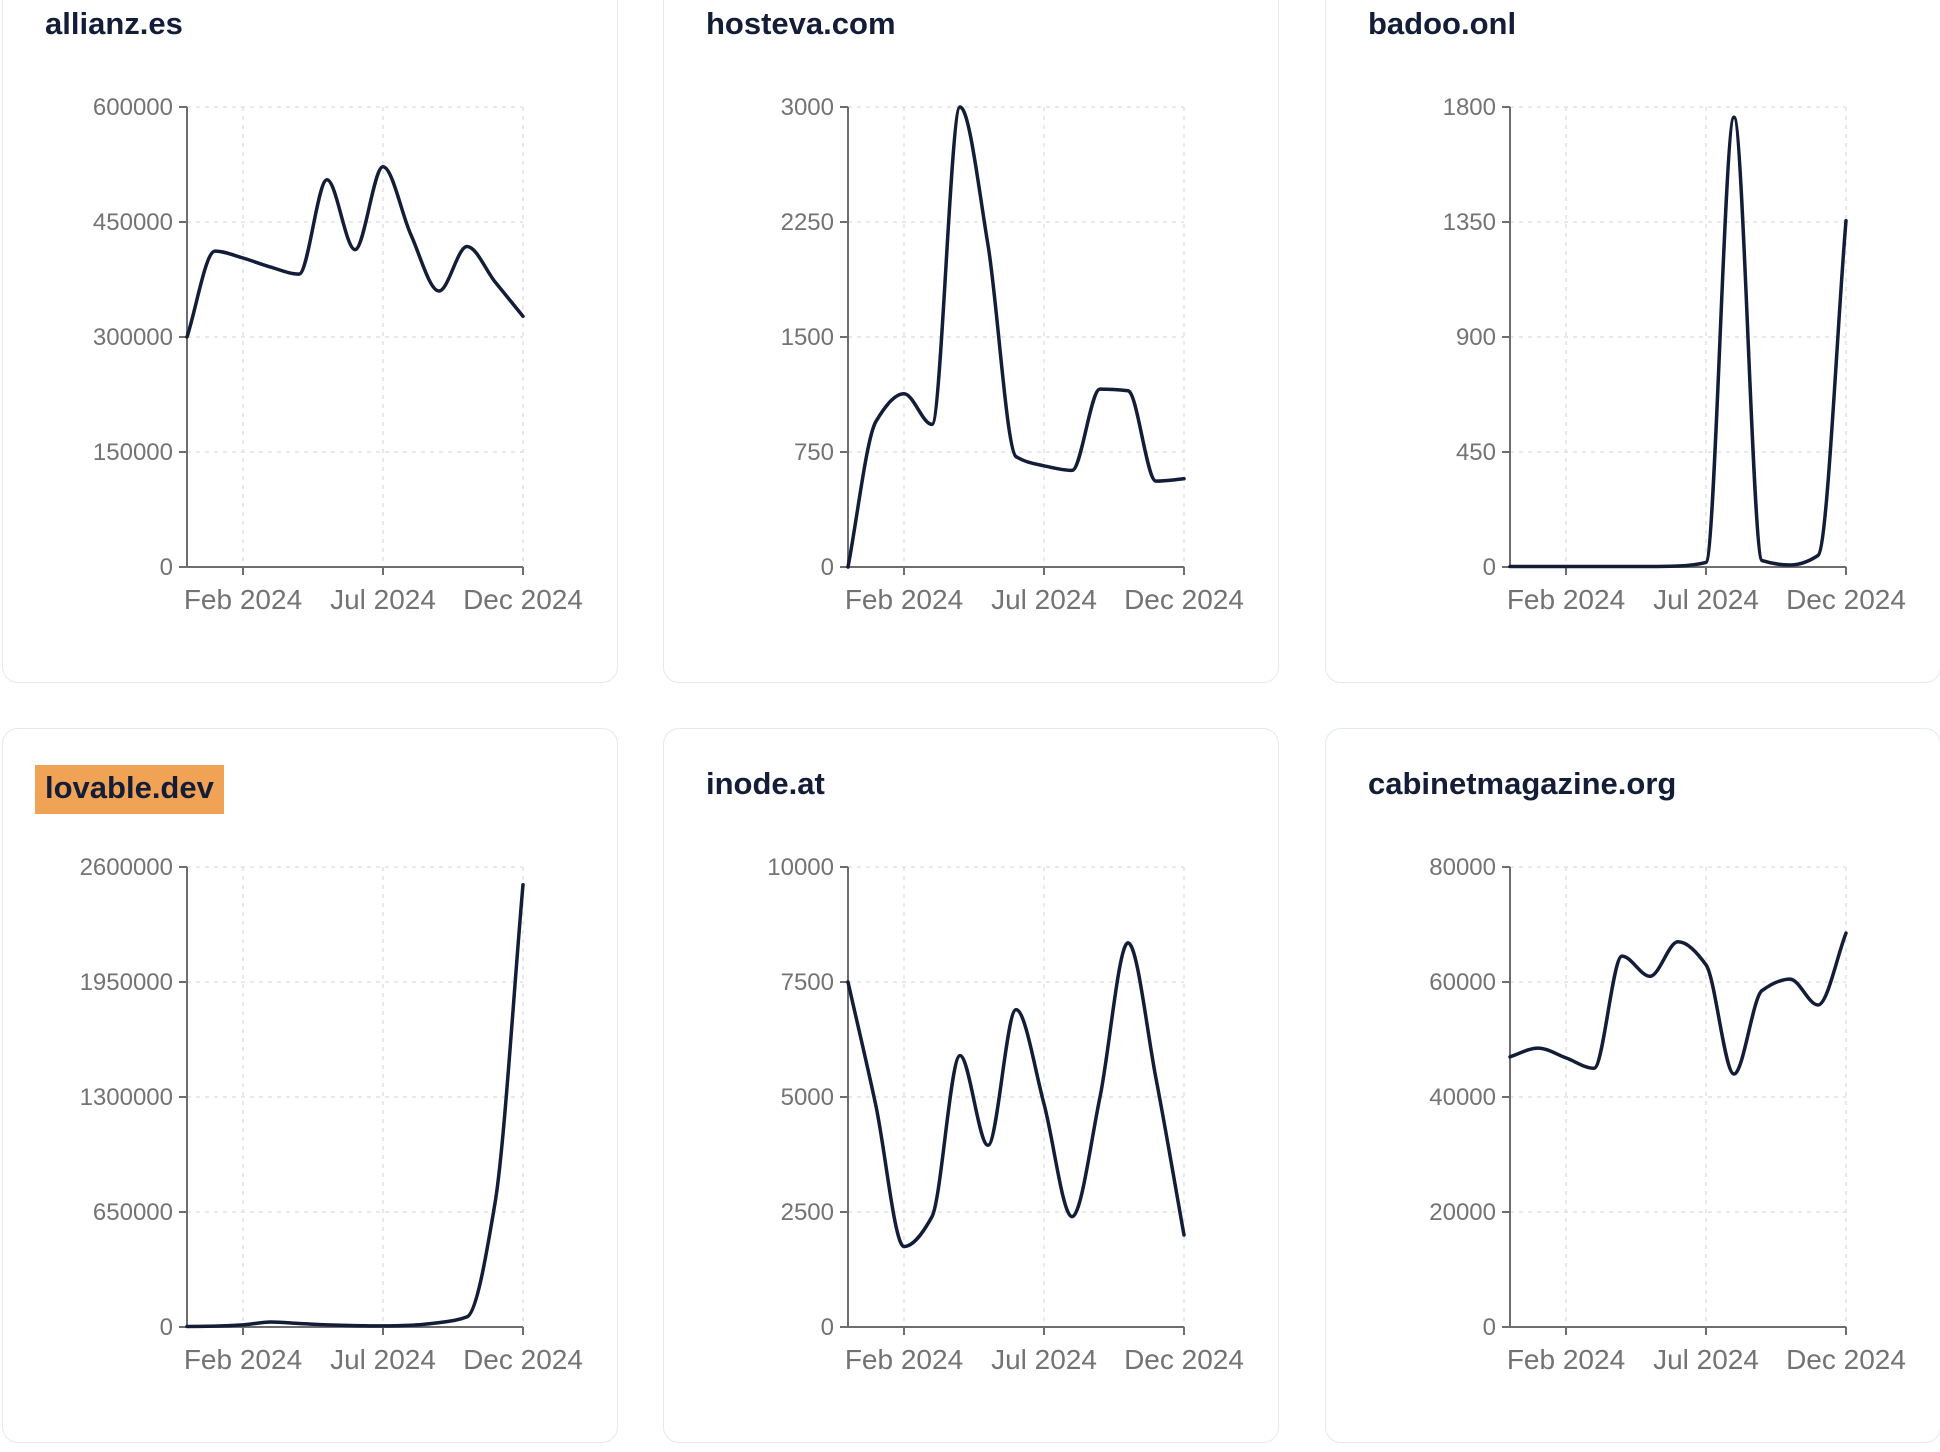 The width and height of the screenshot is (1940, 1452). Describe the element at coordinates (807, 337) in the screenshot. I see `svg-text: 1500` at that location.